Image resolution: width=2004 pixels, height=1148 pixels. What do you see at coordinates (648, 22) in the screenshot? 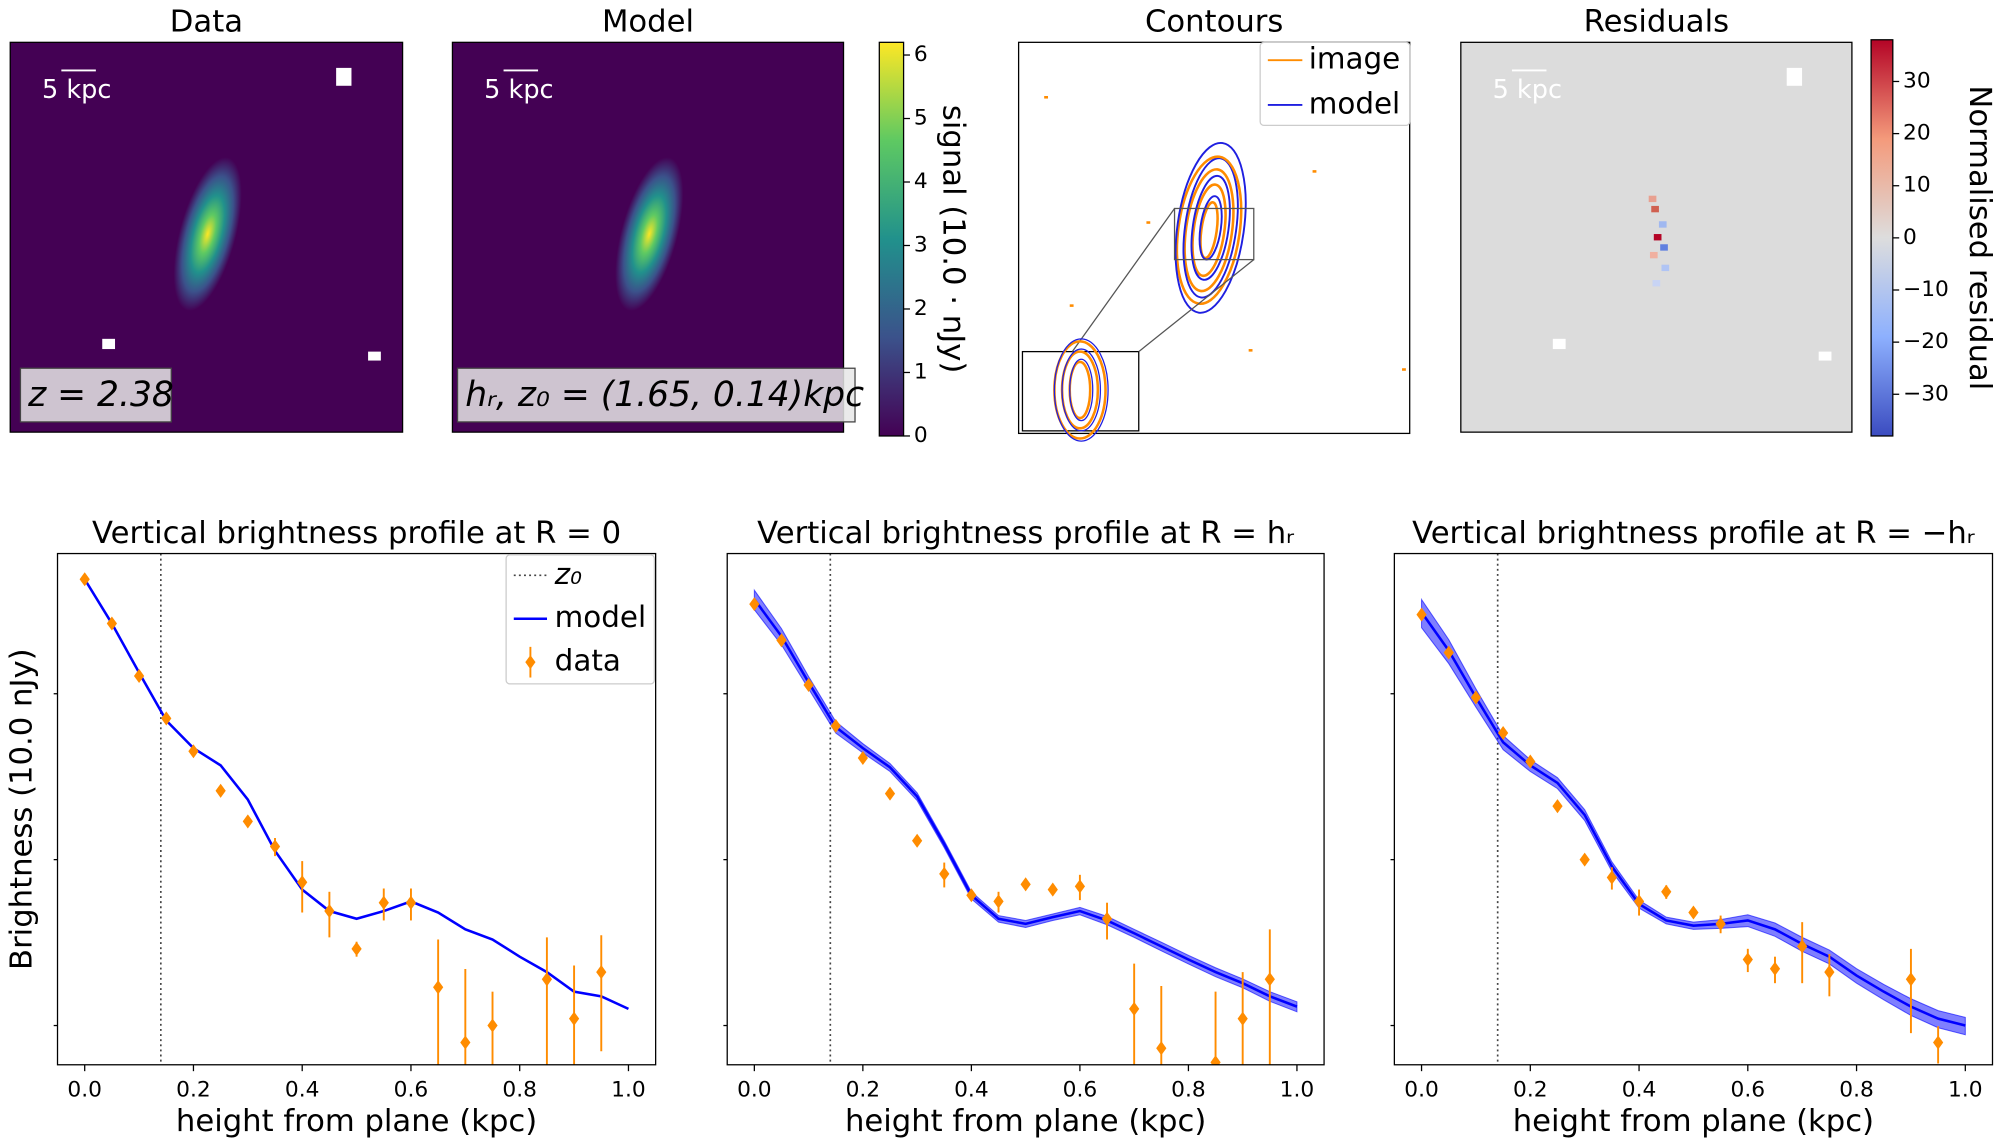
I see `panel-title: Model` at bounding box center [648, 22].